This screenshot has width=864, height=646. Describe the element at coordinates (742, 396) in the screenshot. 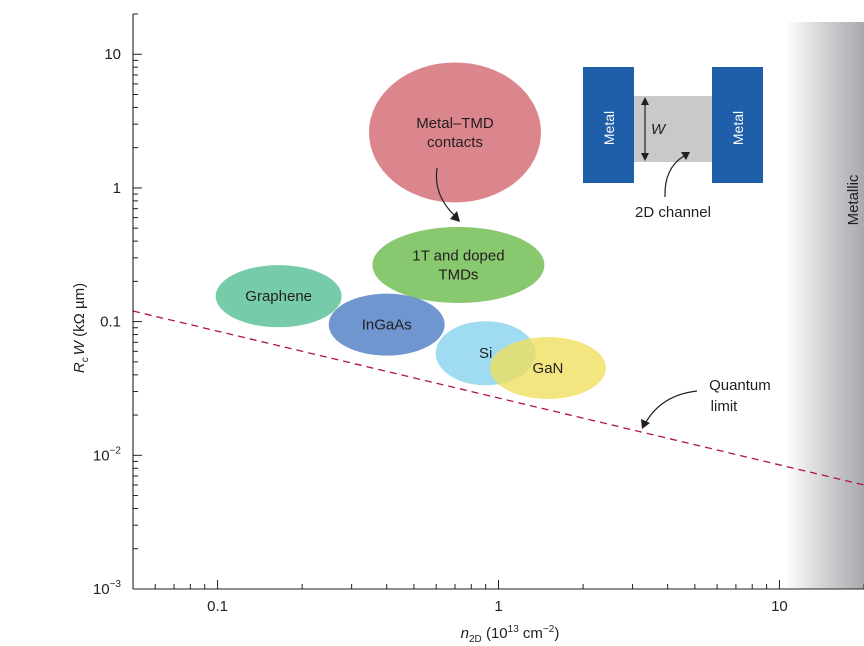

I see `quantum-limit-label: Quantum limit` at that location.